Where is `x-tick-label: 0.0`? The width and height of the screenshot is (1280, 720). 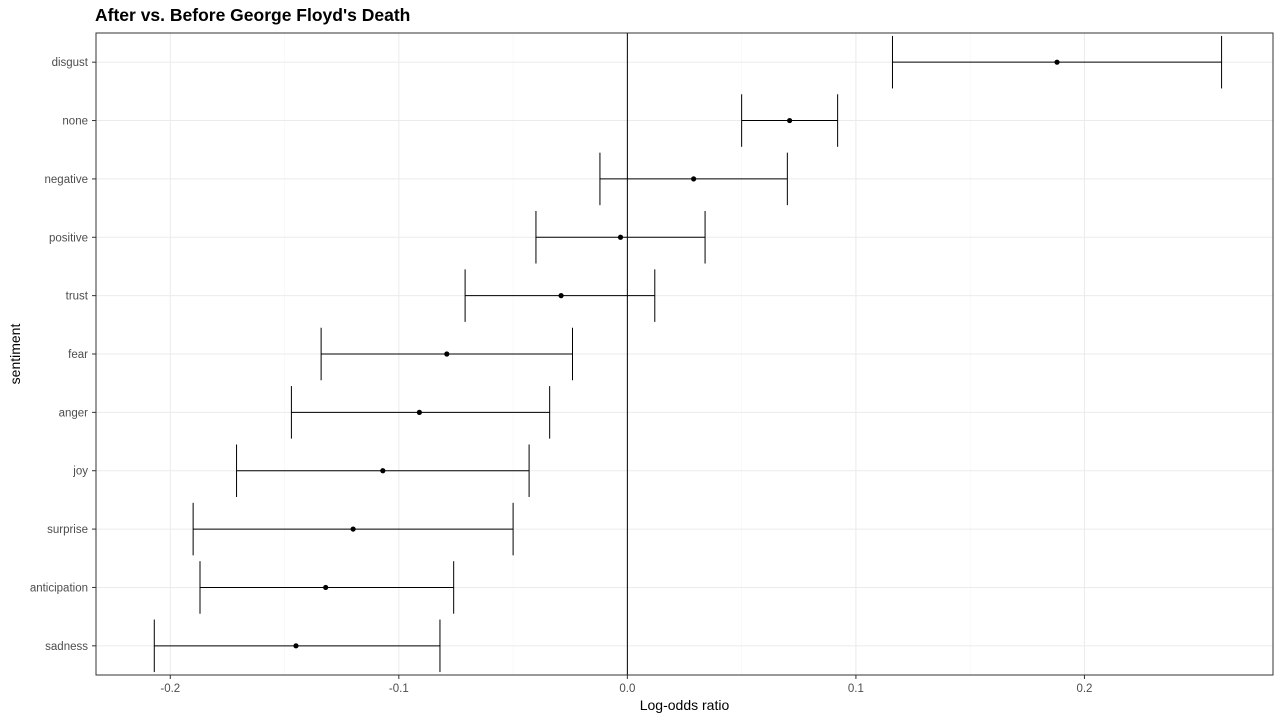
x-tick-label: 0.0 is located at coordinates (627, 689).